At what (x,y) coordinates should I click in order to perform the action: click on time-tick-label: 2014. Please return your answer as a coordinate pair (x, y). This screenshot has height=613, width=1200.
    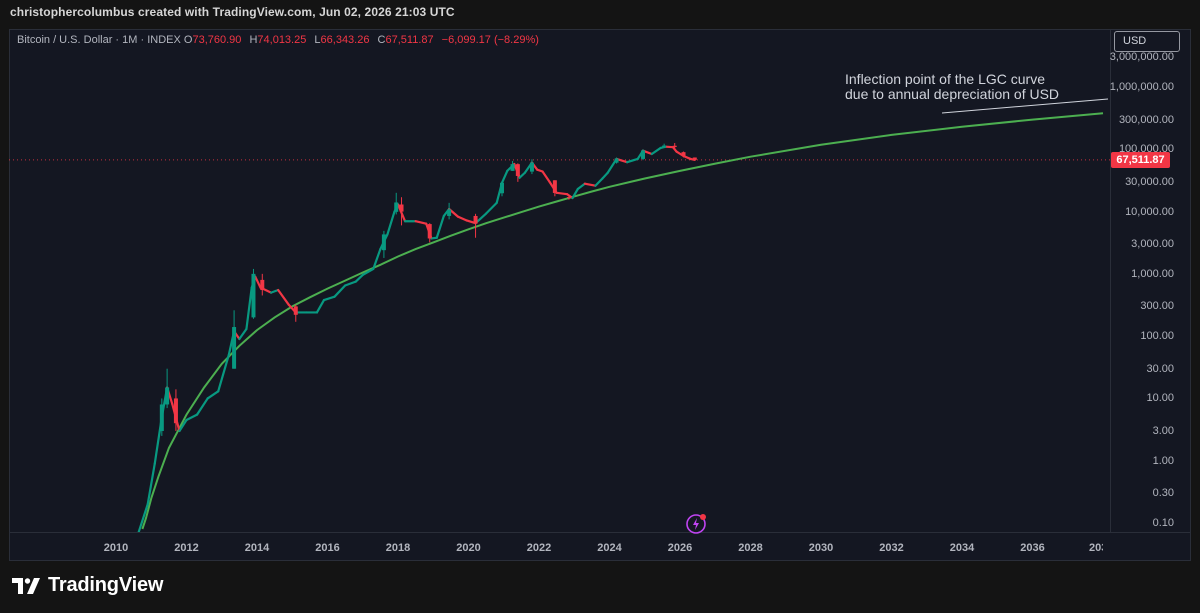
    Looking at the image, I should click on (257, 548).